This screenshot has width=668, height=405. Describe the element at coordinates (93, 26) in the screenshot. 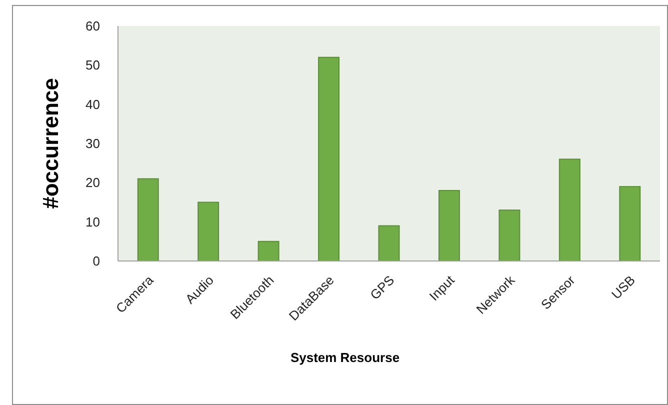

I see `y-tick-label: 60` at that location.